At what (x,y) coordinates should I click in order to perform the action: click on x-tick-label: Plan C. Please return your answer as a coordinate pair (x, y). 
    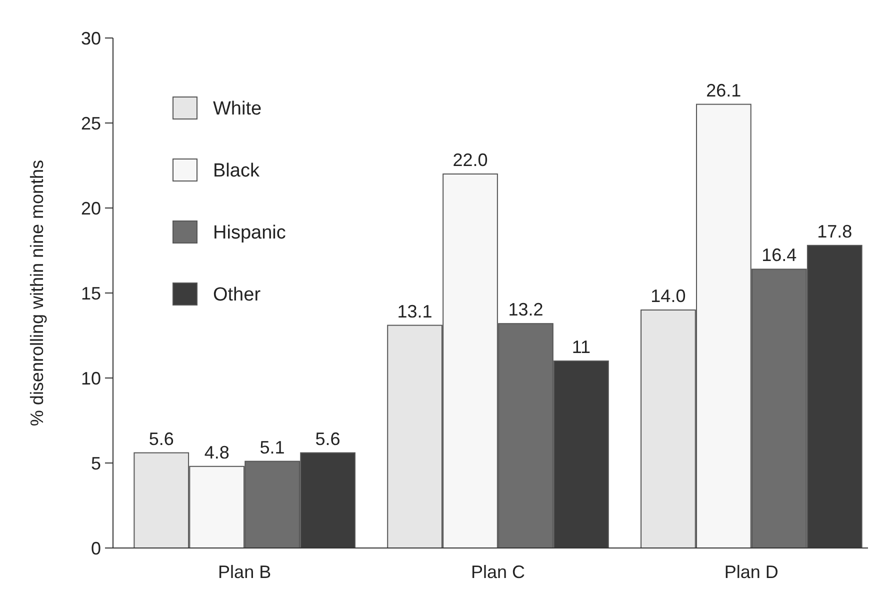
    Looking at the image, I should click on (498, 572).